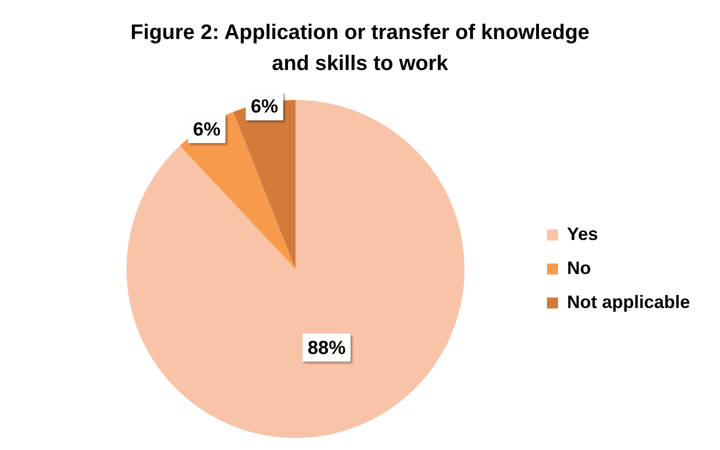 The image size is (720, 450). I want to click on data-label: 88%, so click(327, 348).